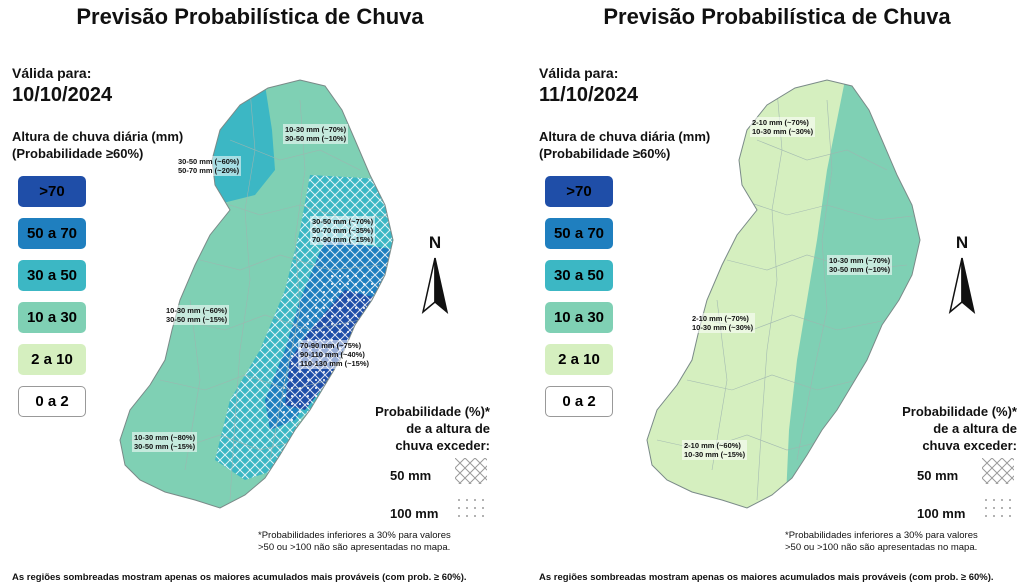  Describe the element at coordinates (197, 315) in the screenshot. I see `region-label: 10-30 mm (~60%) 30-50 mm (~15%)` at that location.